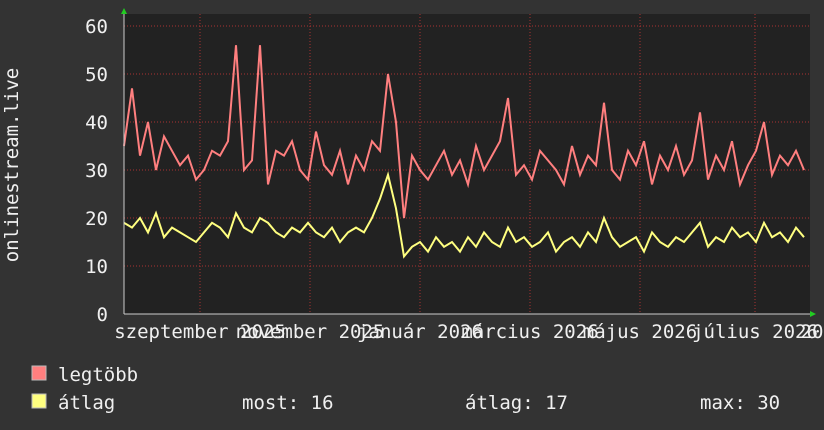 The height and width of the screenshot is (430, 824). Describe the element at coordinates (310, 332) in the screenshot. I see `x-tick-label: november 2025` at that location.